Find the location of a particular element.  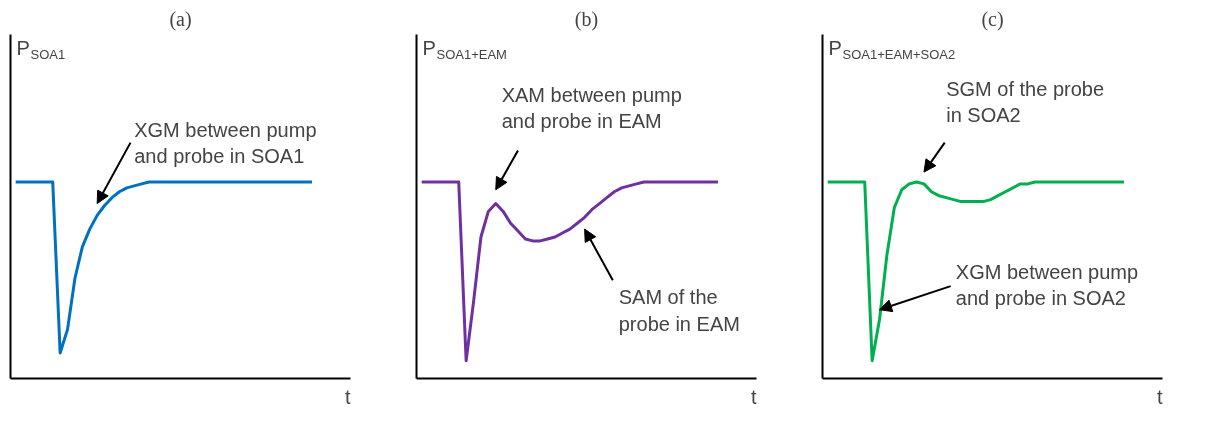

annotation: SAM of the probe in EAM is located at coordinates (679, 310).